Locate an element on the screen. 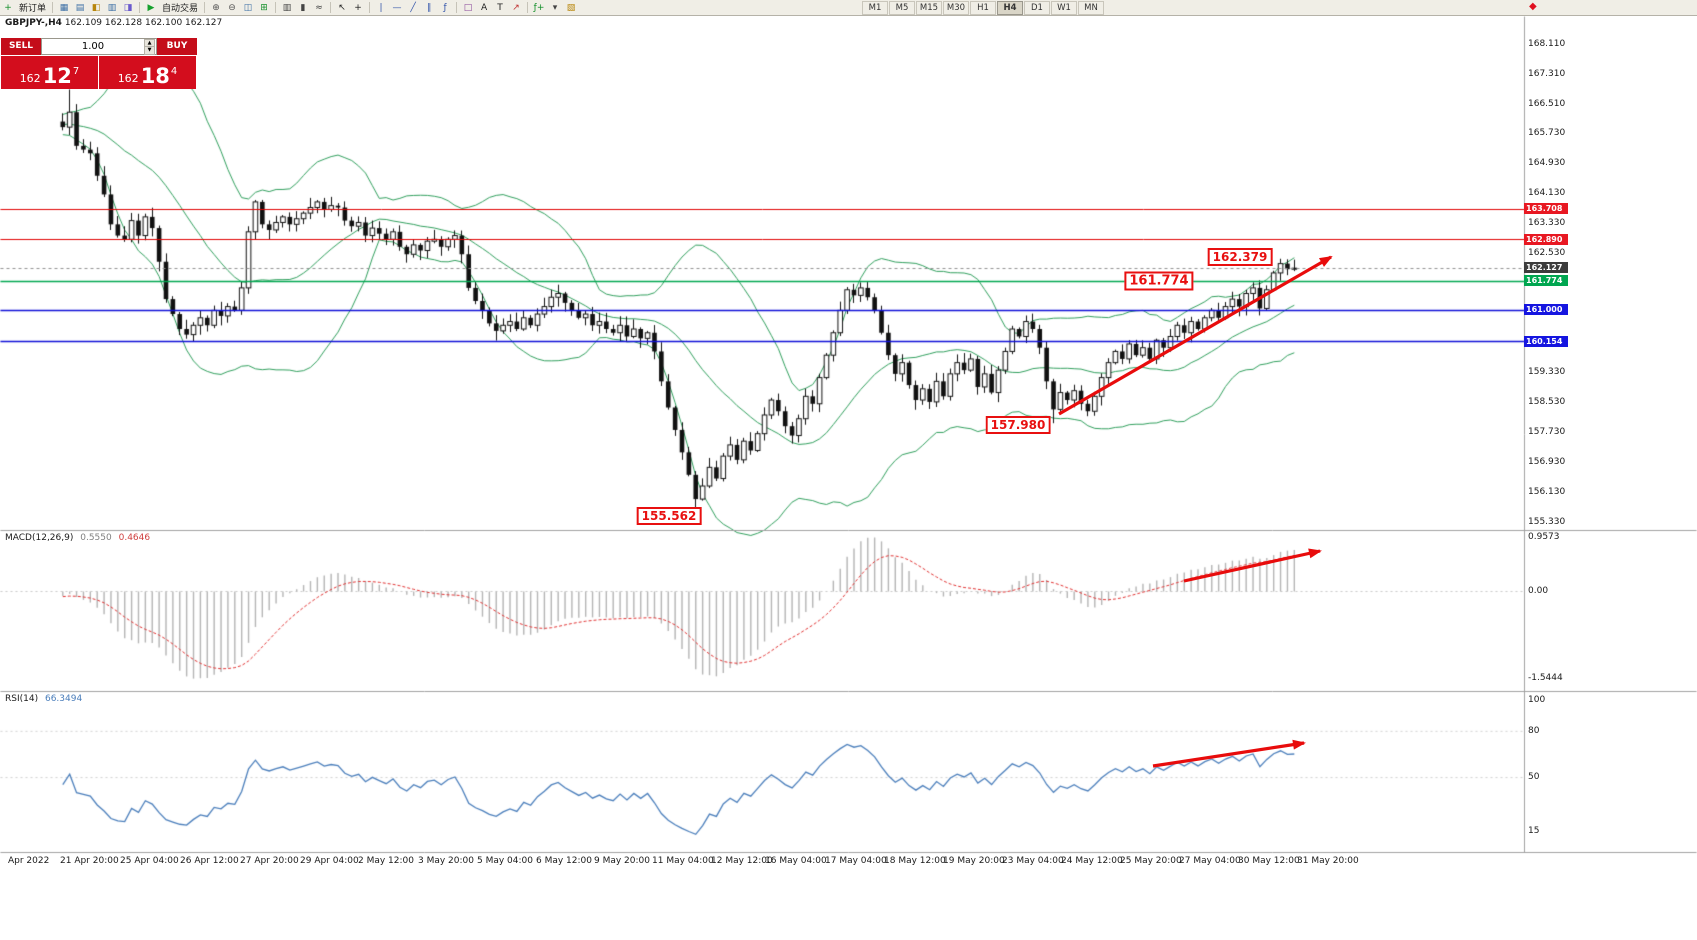 The height and width of the screenshot is (940, 1697). time-axis-label: 18 May 12:00 is located at coordinates (915, 861).